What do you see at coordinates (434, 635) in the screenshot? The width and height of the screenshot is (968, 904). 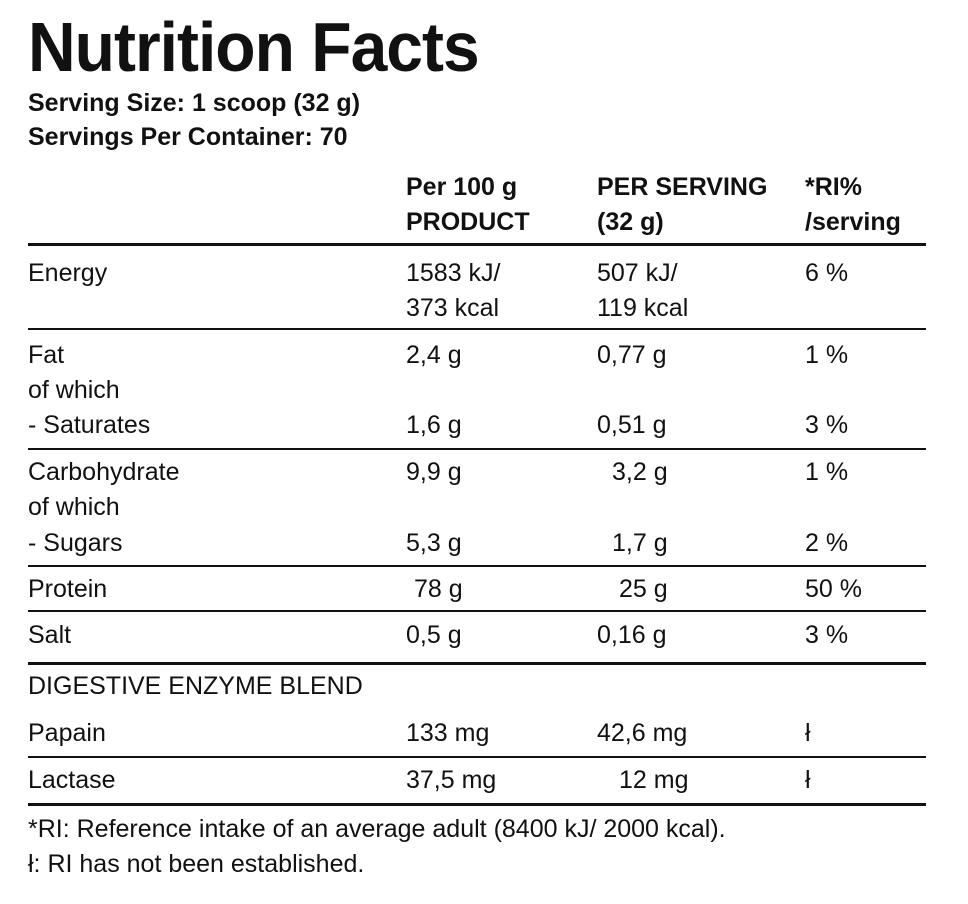 I see `row-per100: 0,5 g` at bounding box center [434, 635].